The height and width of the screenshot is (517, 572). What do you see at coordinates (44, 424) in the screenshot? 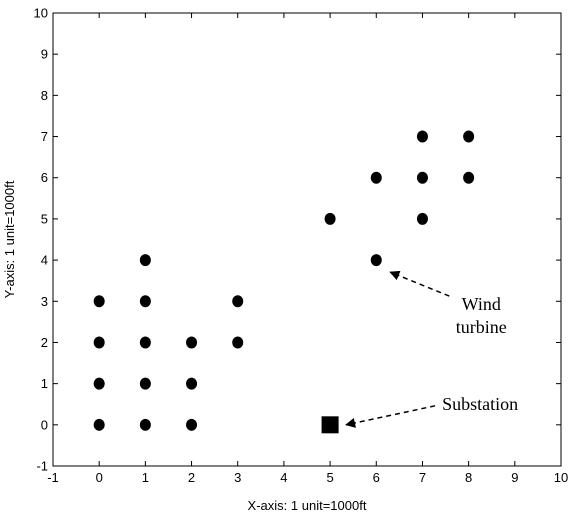
I see `y-tick-label: 0` at bounding box center [44, 424].